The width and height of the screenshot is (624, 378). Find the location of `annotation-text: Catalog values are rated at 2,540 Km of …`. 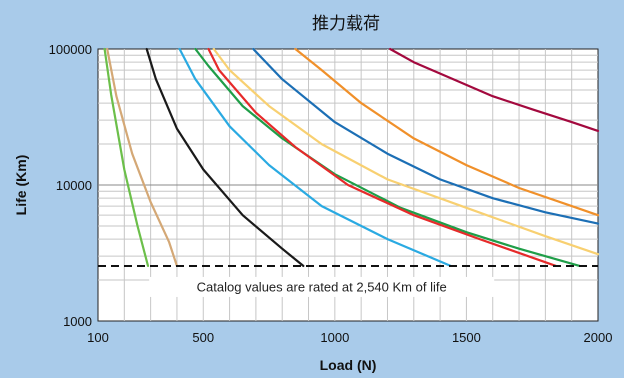

annotation-text: Catalog values are rated at 2,540 Km of … is located at coordinates (322, 286).